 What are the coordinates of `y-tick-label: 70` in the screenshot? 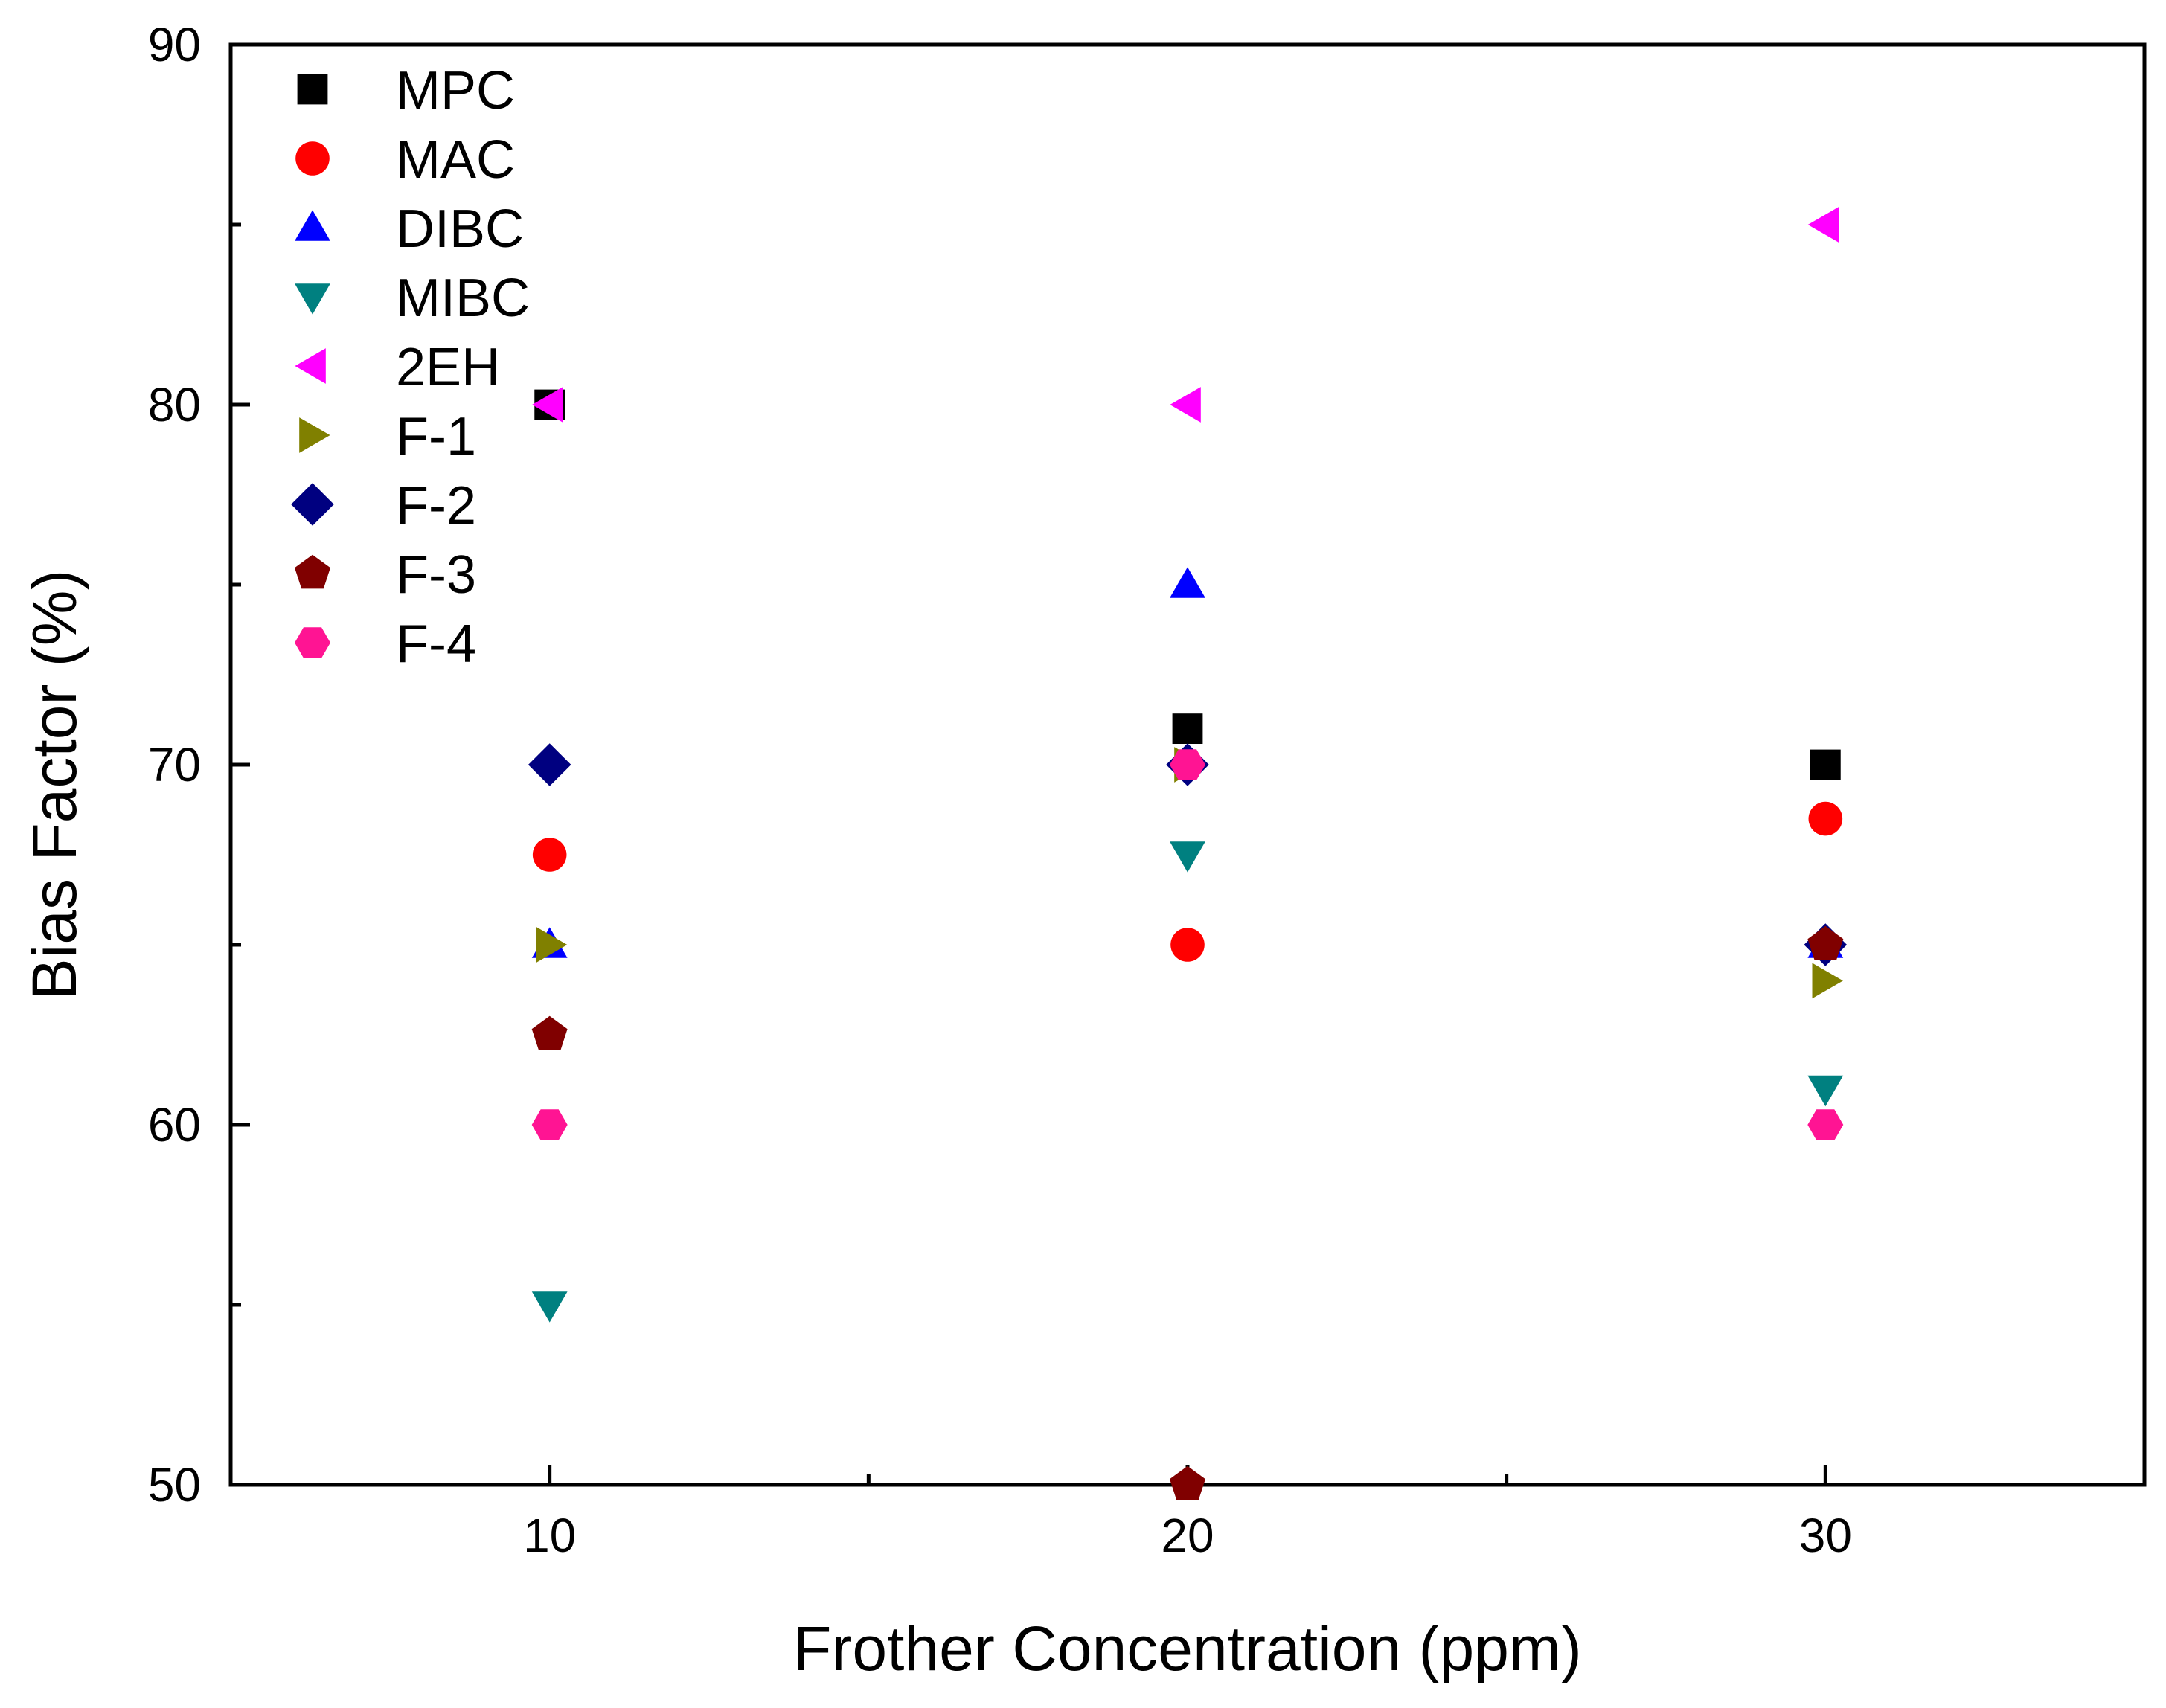 It's located at (174, 765).